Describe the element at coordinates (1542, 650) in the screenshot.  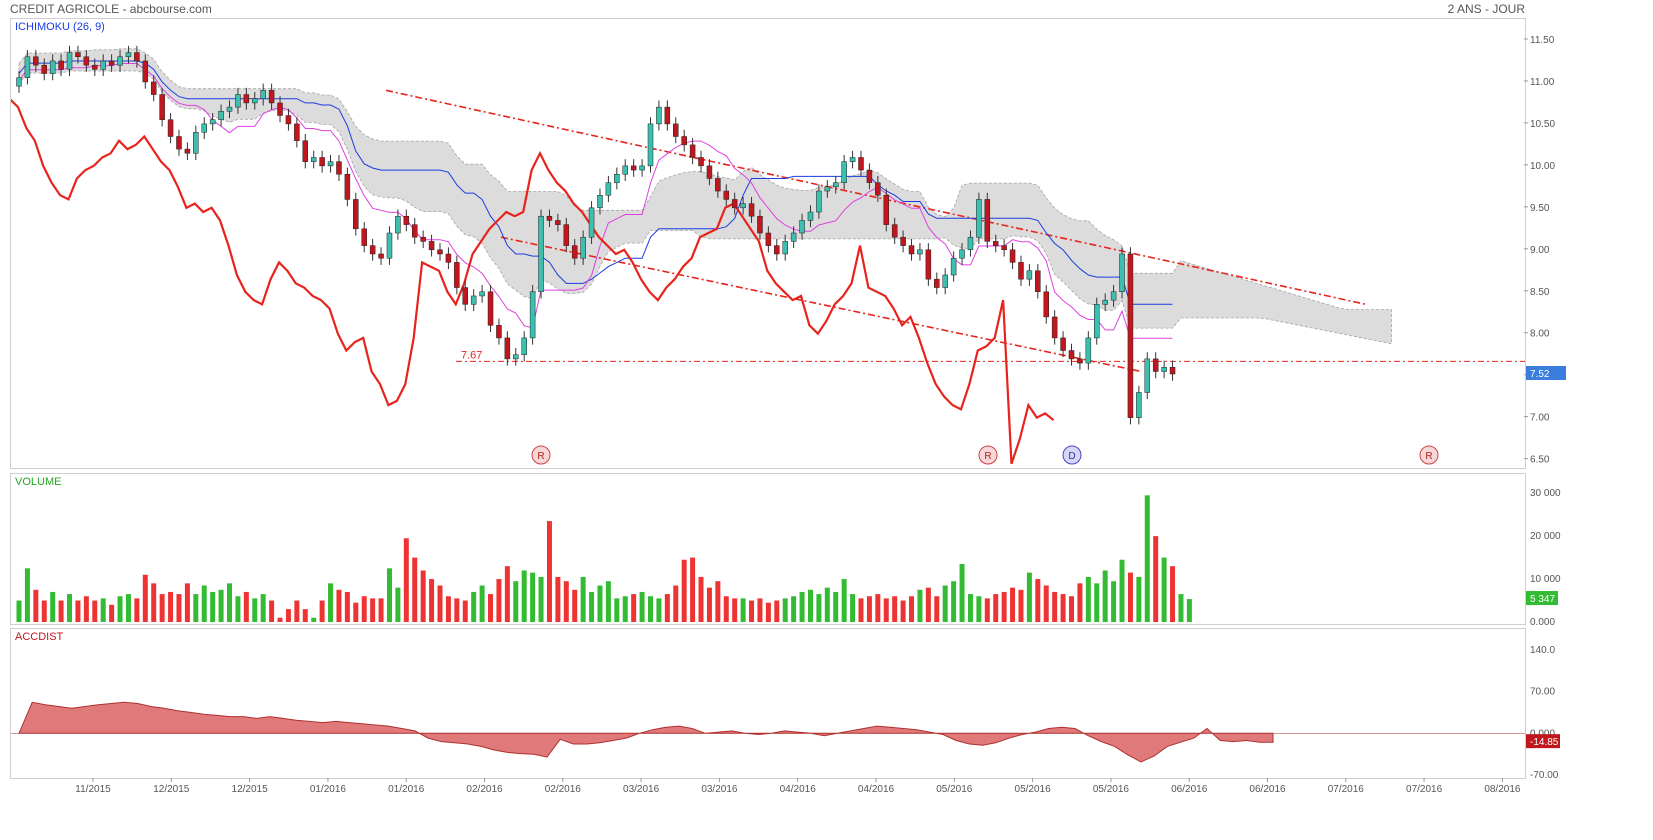
I see `accdist-tick-label: 140.0` at that location.